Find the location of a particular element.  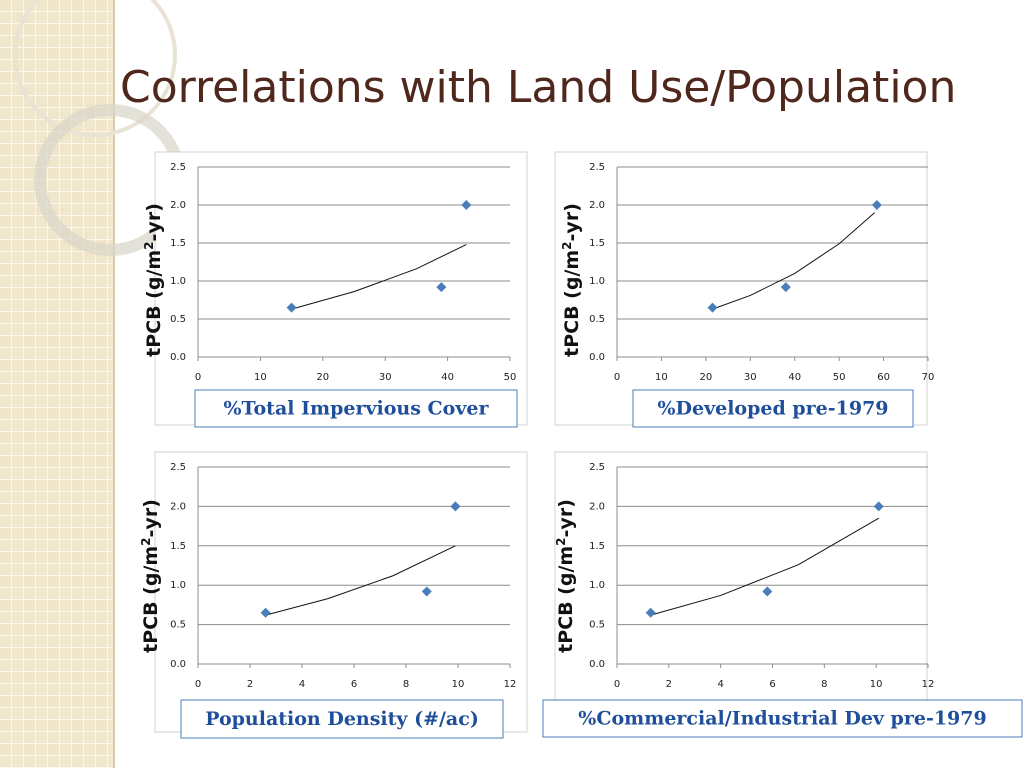

x-axis-label: %Developed pre-1979 is located at coordinates (772, 409).